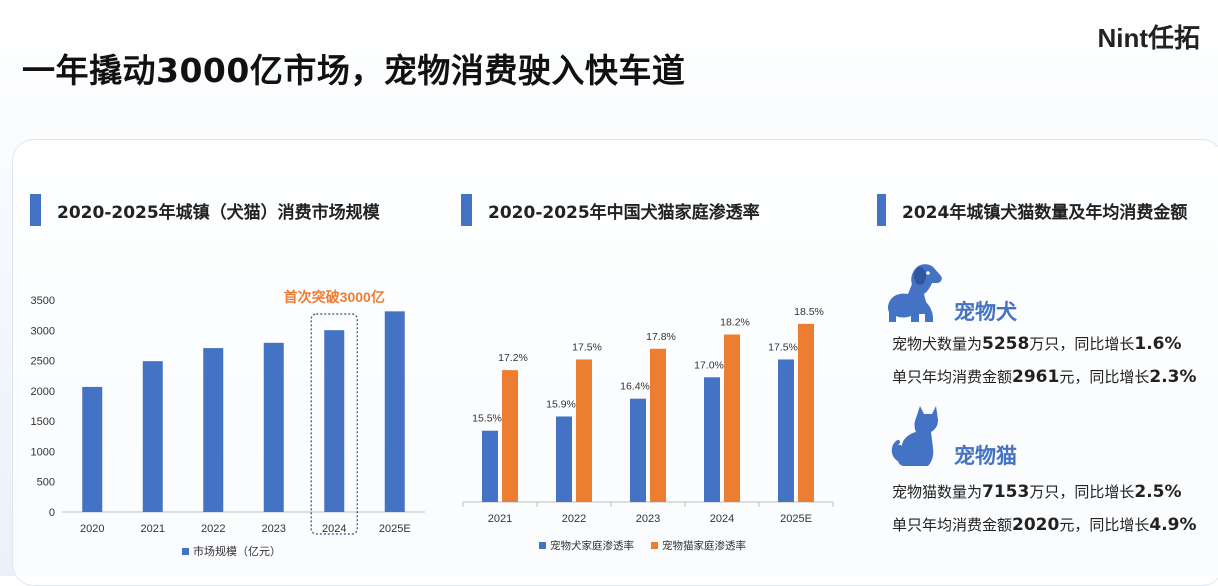 The height and width of the screenshot is (586, 1218). What do you see at coordinates (712, 439) in the screenshot?
I see `bar-dog-2024` at bounding box center [712, 439].